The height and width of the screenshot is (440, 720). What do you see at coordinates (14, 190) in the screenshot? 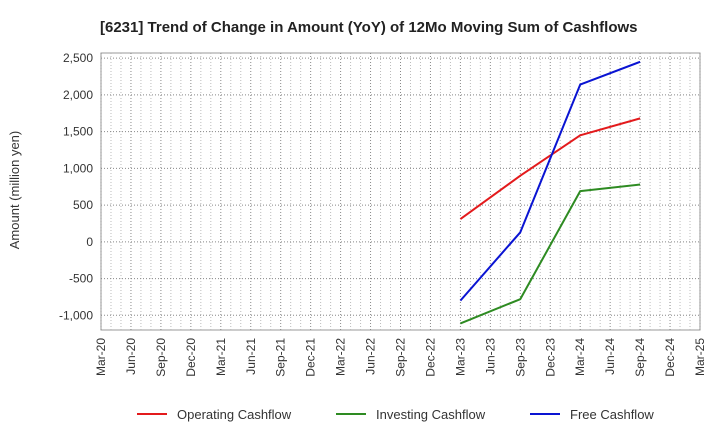
I see `y-axis-label: Amount (million yen)` at bounding box center [14, 190].